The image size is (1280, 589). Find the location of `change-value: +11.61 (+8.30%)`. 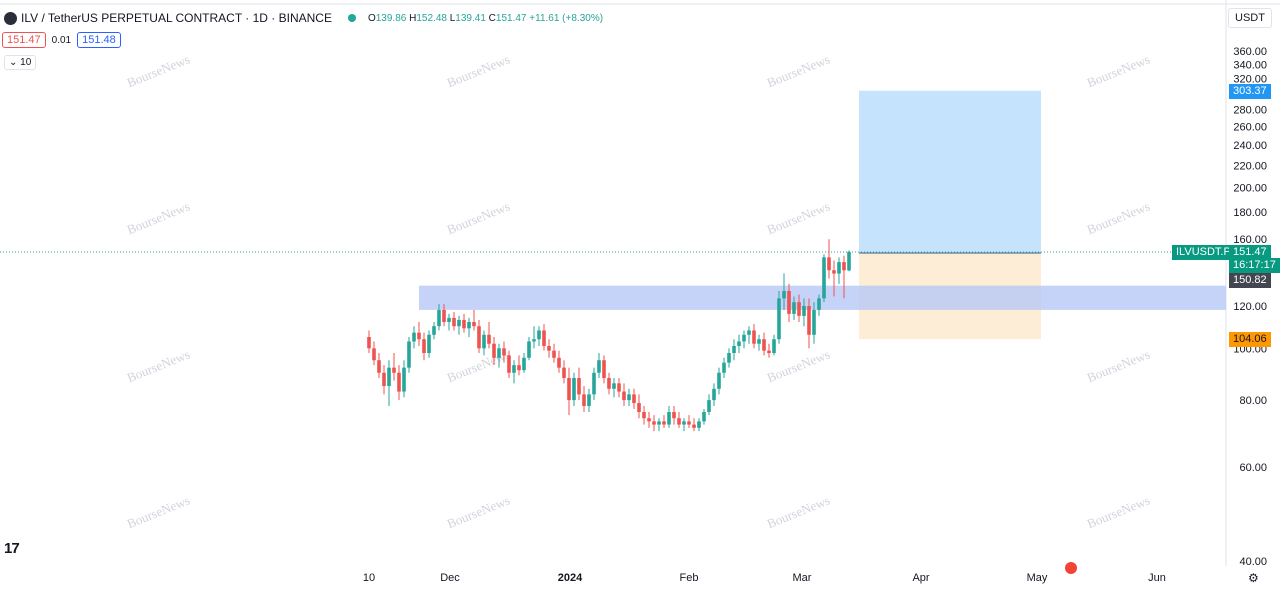

change-value: +11.61 (+8.30%) is located at coordinates (566, 18).